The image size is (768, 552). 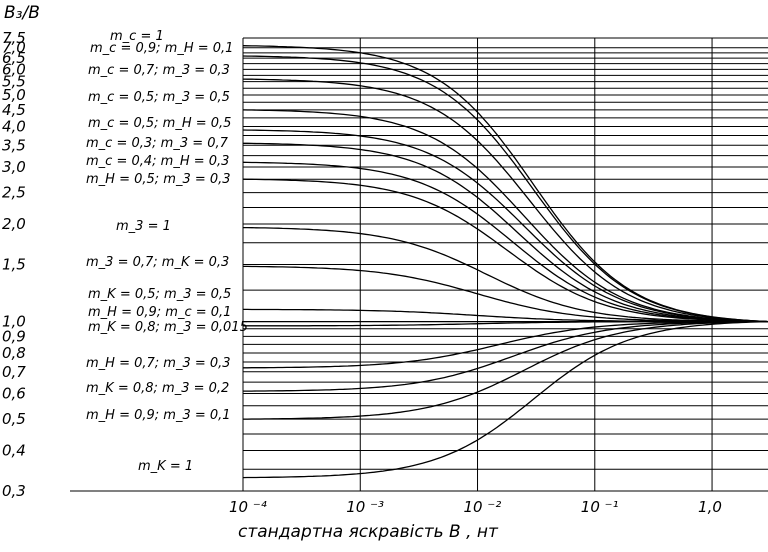 I want to click on y-tick-label: 0,3, so click(x=14, y=491).